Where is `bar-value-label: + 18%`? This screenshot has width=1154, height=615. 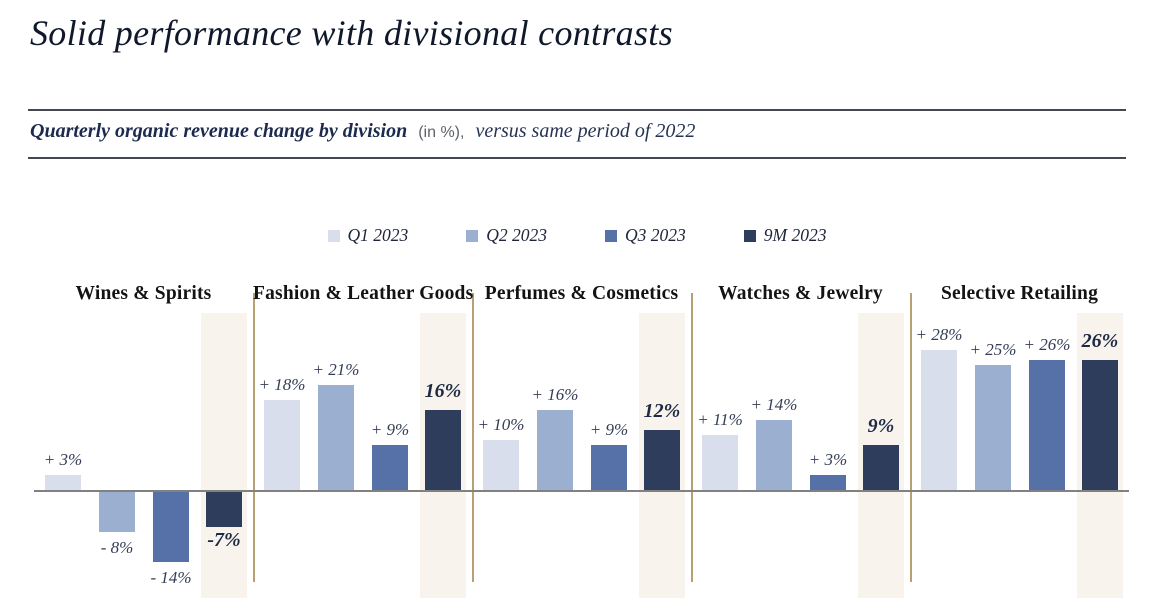 bar-value-label: + 18% is located at coordinates (282, 384).